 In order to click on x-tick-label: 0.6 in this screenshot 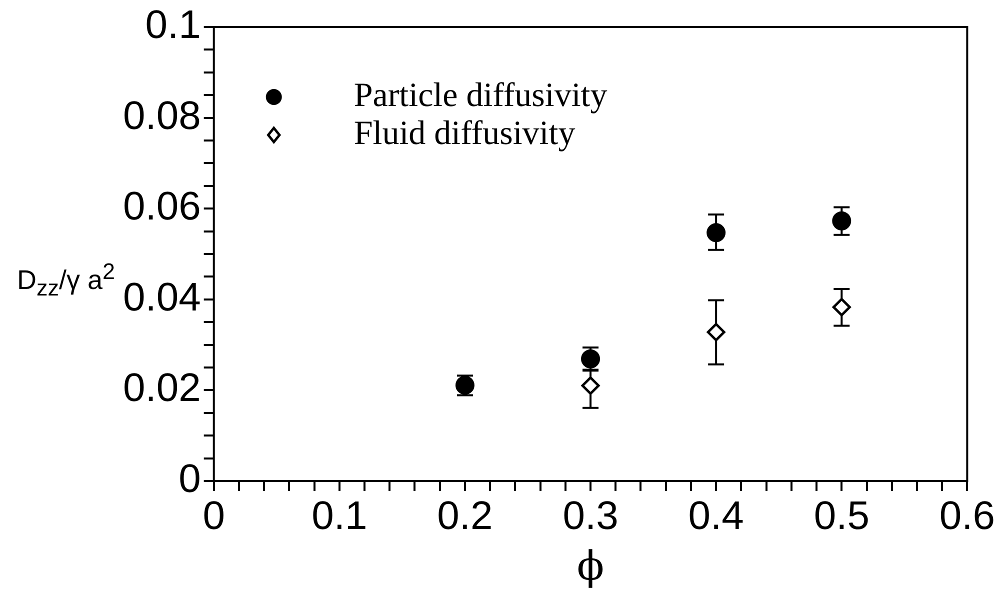, I will do `click(967, 516)`.